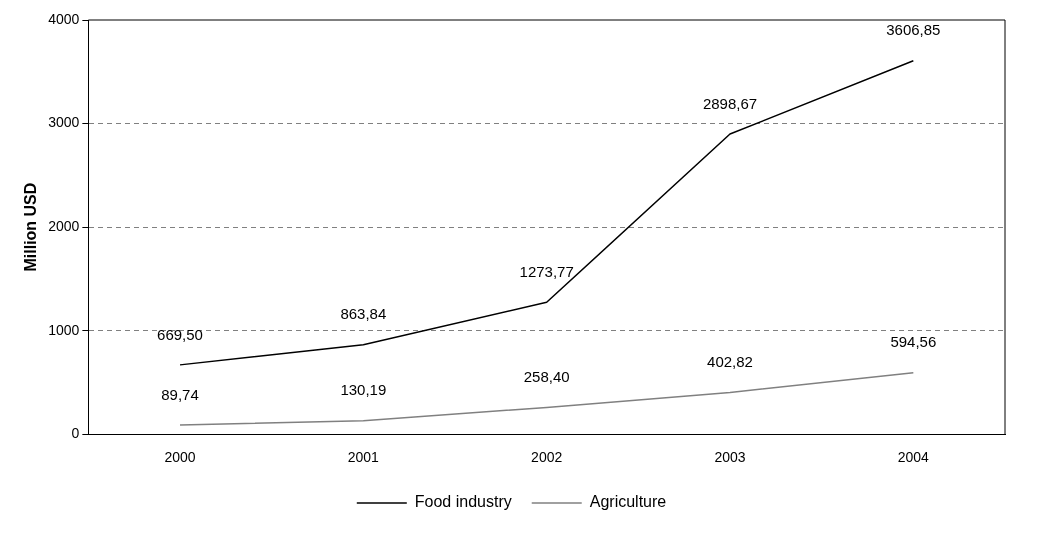  Describe the element at coordinates (463, 502) in the screenshot. I see `legend-label: Food industry` at that location.